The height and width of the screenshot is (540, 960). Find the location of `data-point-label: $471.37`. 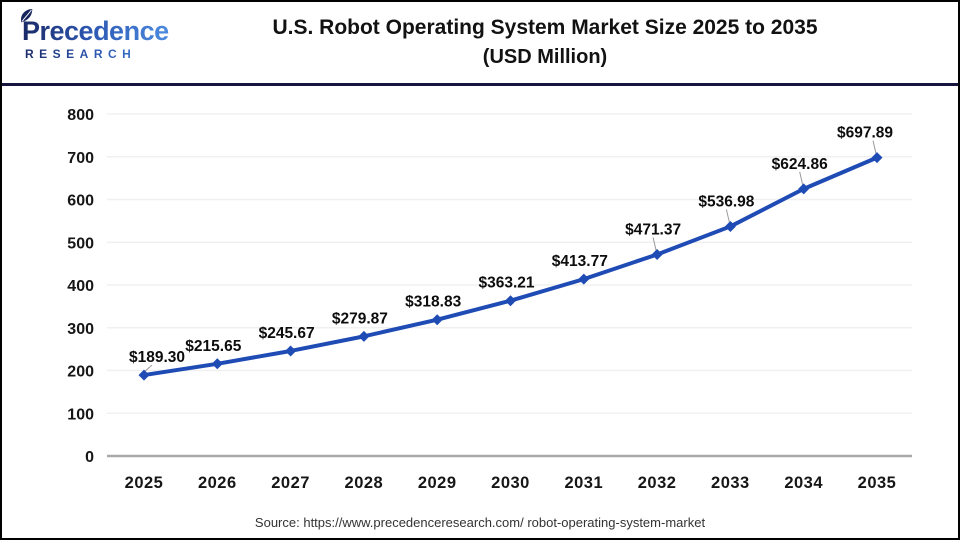

data-point-label: $471.37 is located at coordinates (653, 229).